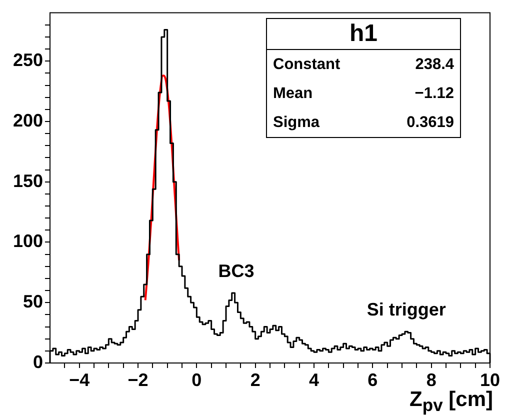  What do you see at coordinates (306, 65) in the screenshot?
I see `annotation: Constant` at bounding box center [306, 65].